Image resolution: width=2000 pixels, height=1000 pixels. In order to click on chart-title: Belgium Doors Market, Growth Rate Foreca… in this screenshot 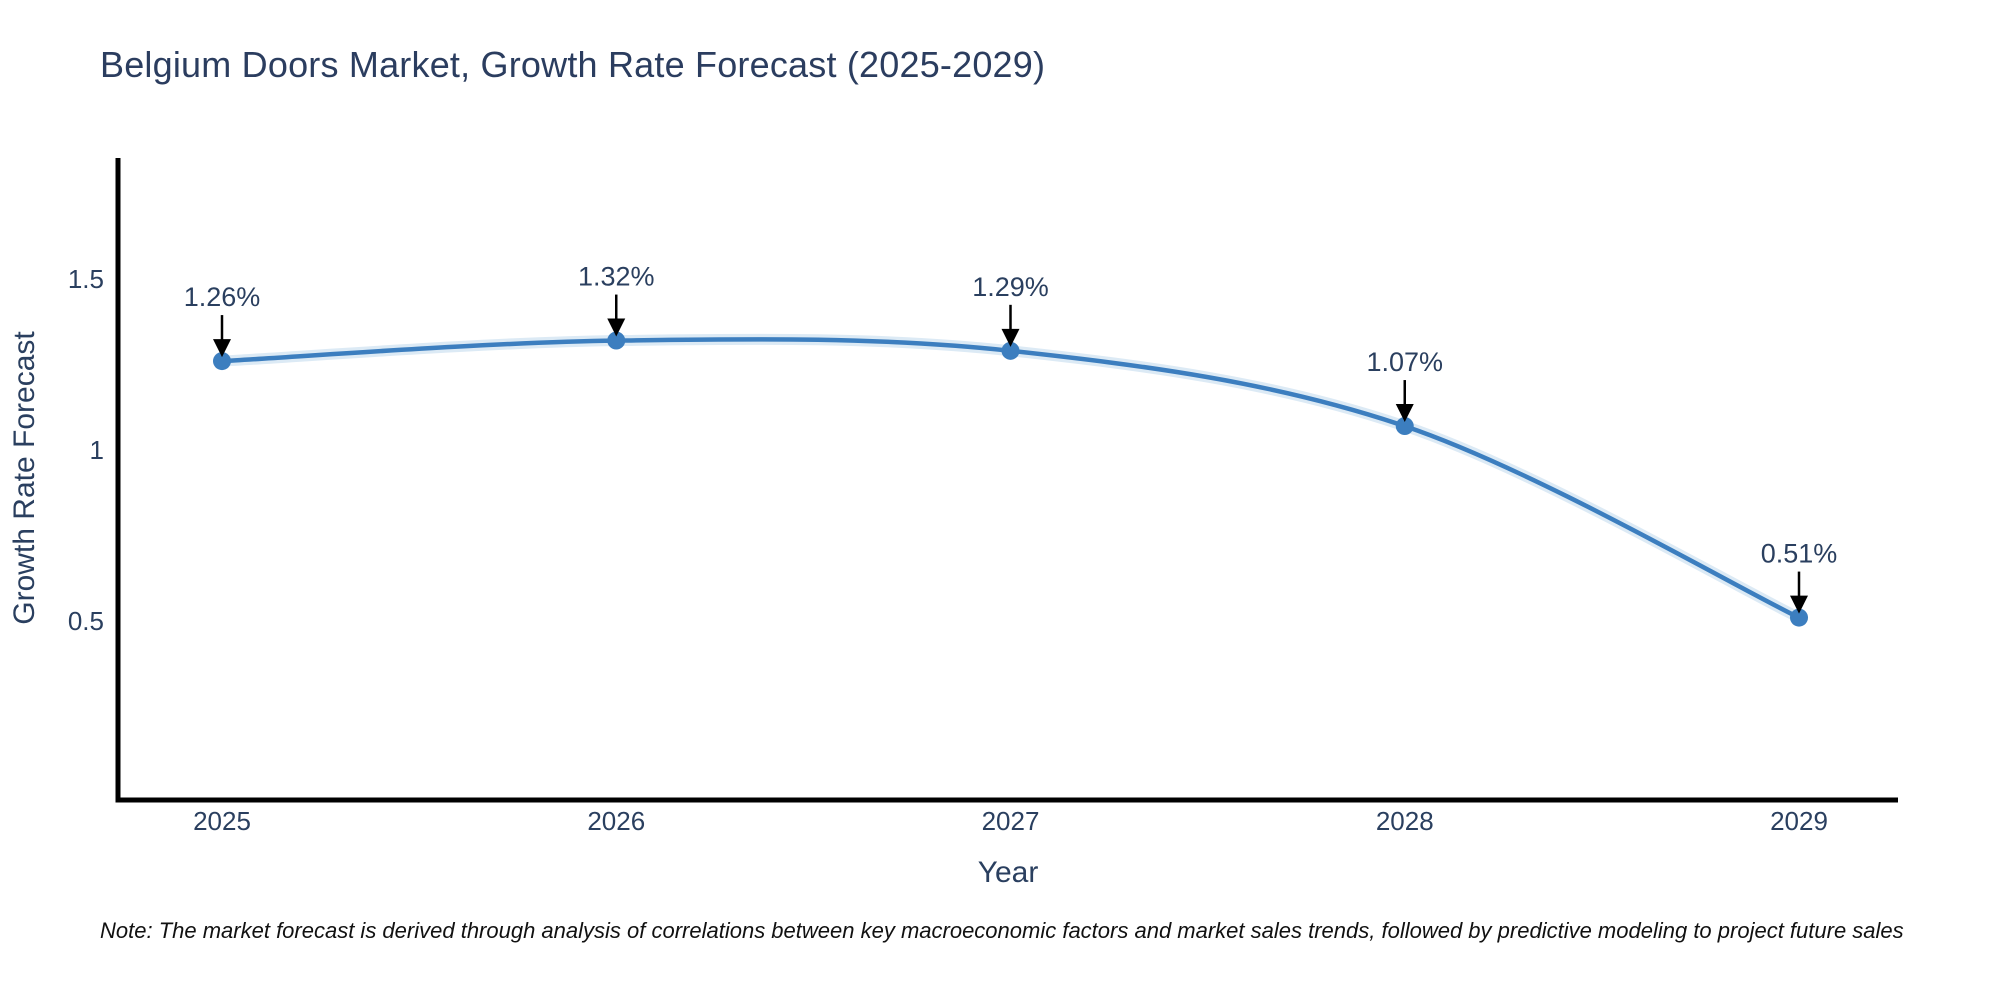, I will do `click(573, 64)`.